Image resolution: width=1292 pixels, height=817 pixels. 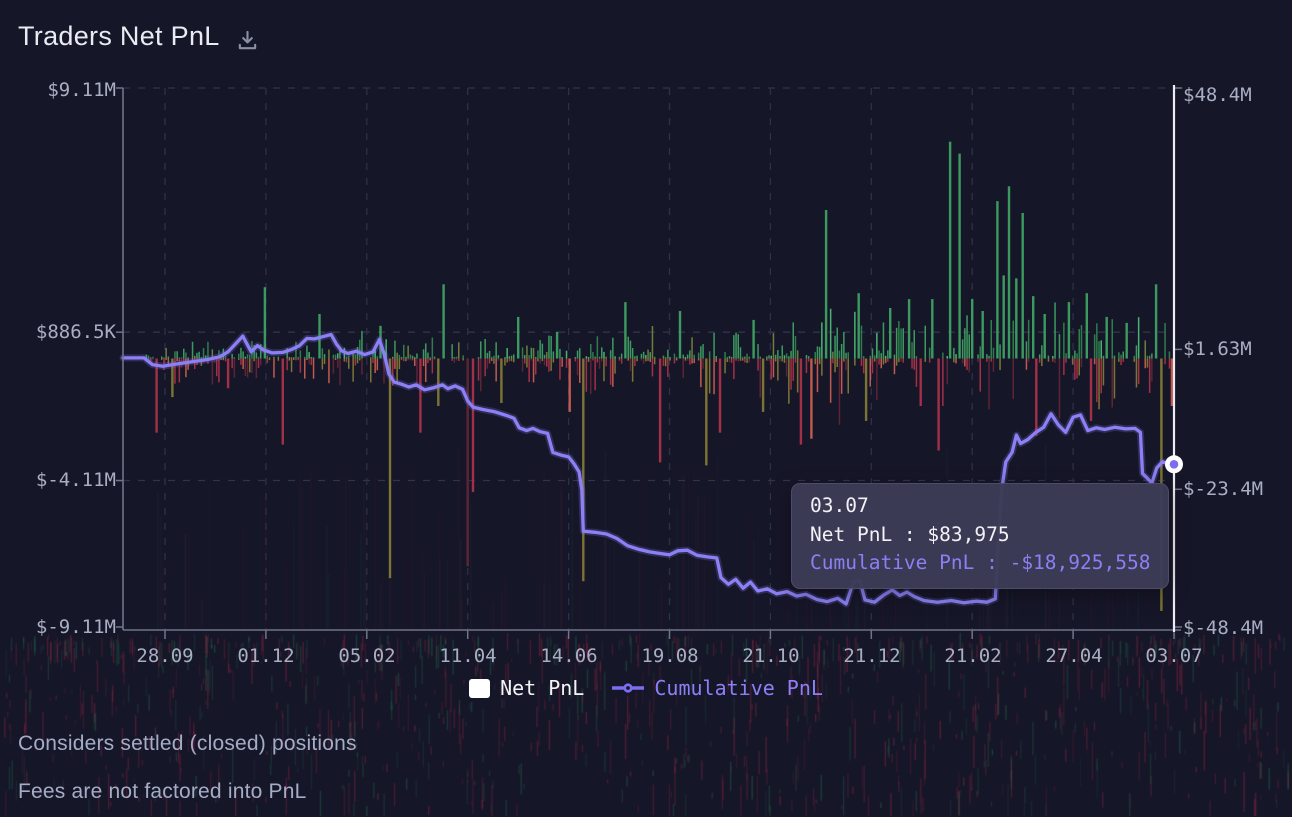 What do you see at coordinates (973, 656) in the screenshot?
I see `x-label-8: 21.02` at bounding box center [973, 656].